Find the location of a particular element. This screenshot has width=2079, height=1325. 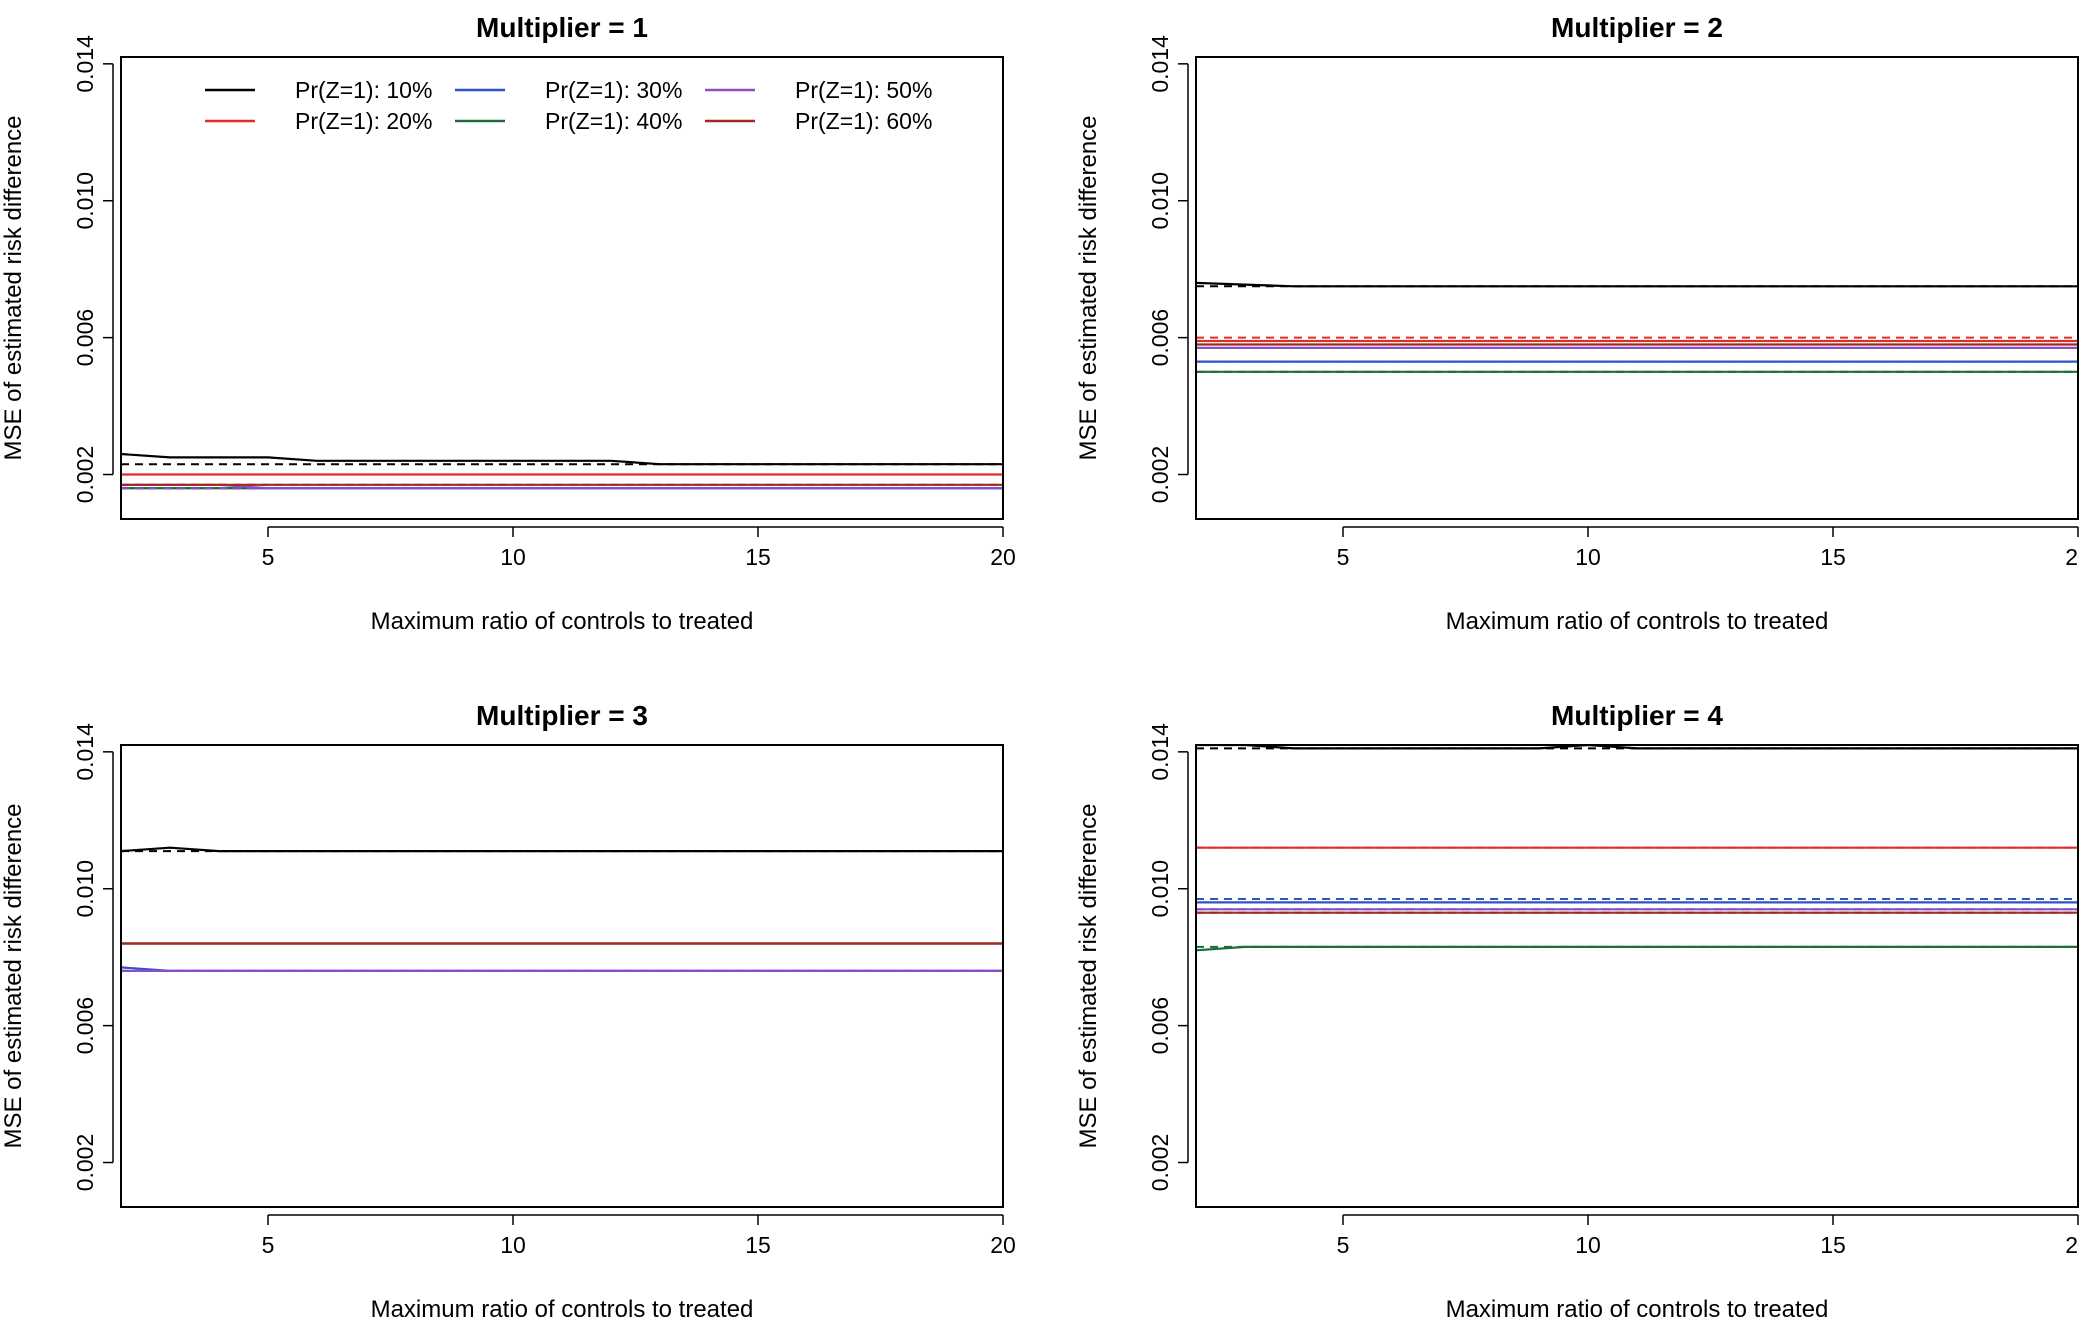

legend-item-6: Pr(Z=1): 60% is located at coordinates (818, 121).